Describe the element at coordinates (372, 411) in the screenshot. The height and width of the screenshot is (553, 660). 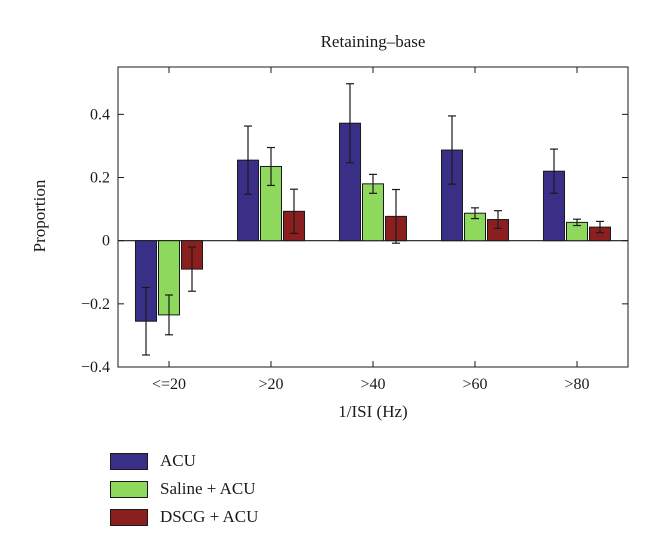
I see `x-axis-title: 1/ISI (Hz)` at that location.